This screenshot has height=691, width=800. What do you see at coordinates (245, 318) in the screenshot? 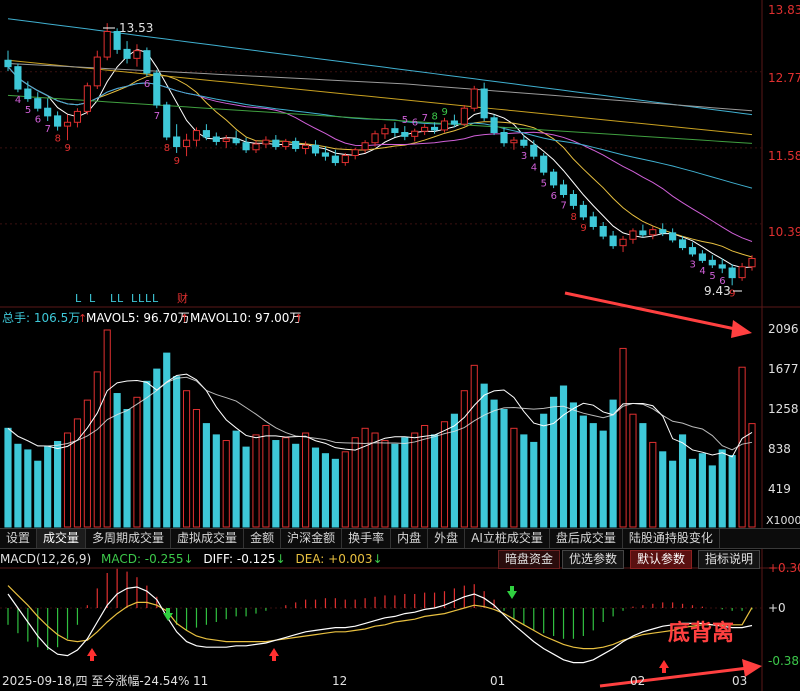
I see `mavol10-label: MAVOL10: 97.00万` at bounding box center [245, 318].